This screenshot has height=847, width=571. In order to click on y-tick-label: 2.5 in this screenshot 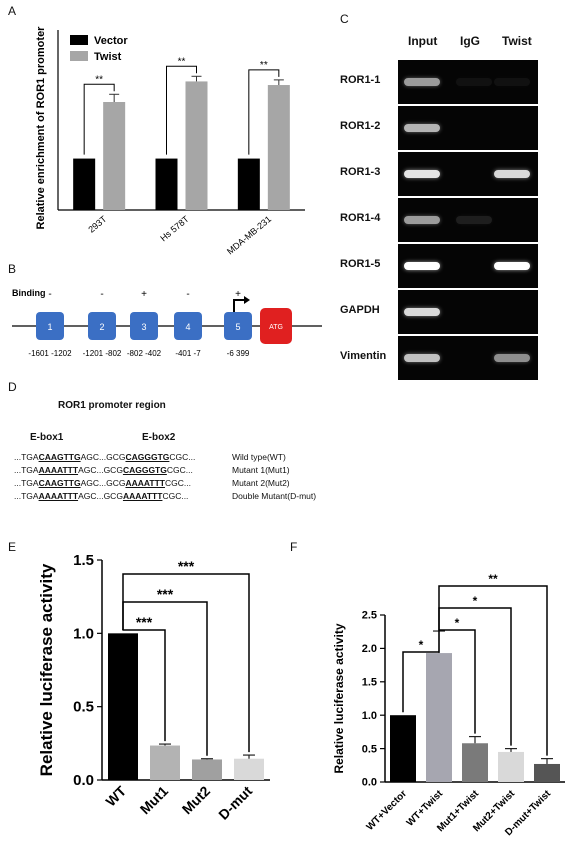, I will do `click(369, 616)`.